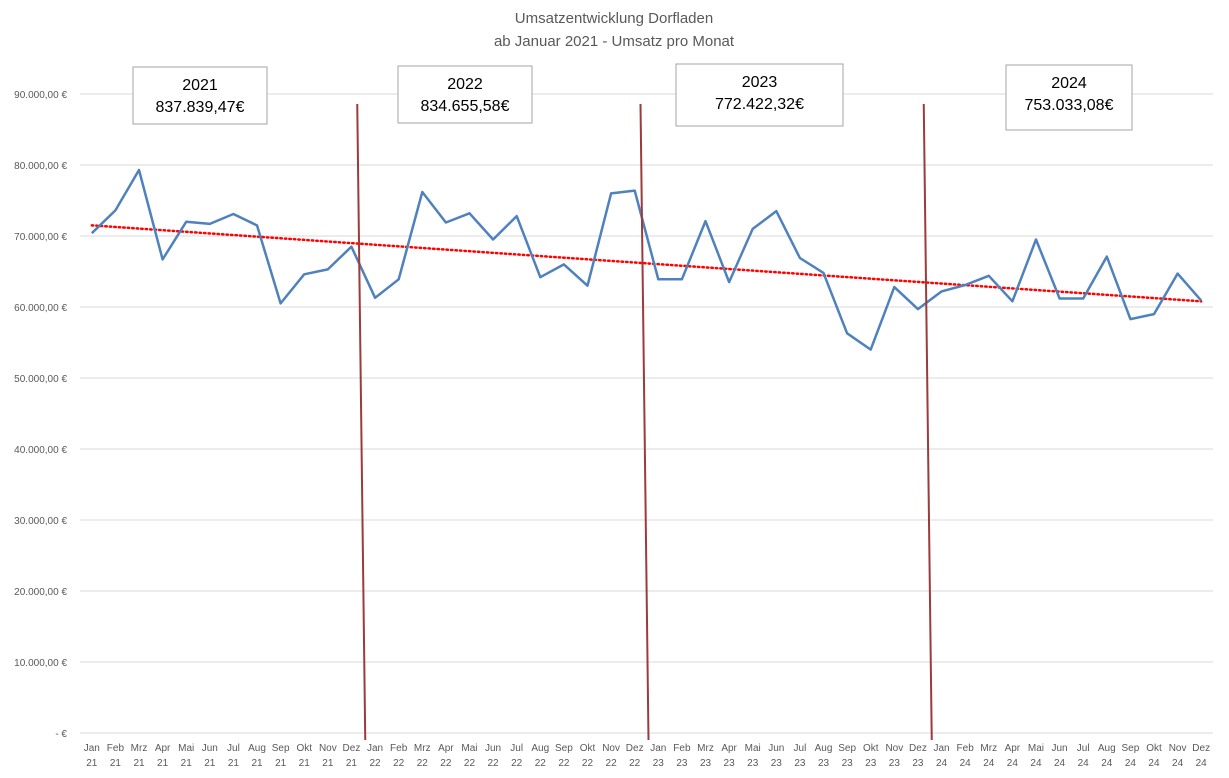 This screenshot has height=778, width=1229. Describe the element at coordinates (465, 106) in the screenshot. I see `annotation-total: 834.655,58€` at that location.